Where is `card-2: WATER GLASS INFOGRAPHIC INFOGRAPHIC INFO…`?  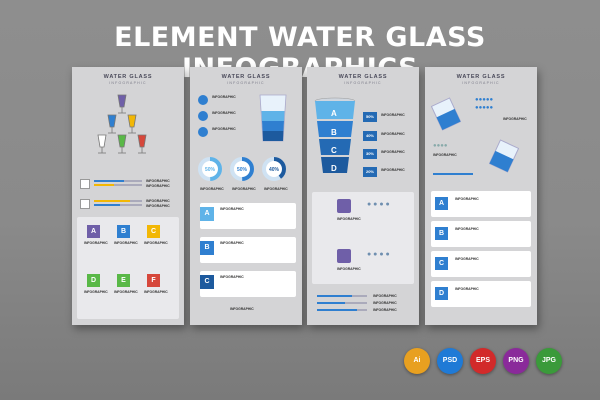
card-2: WATER GLASS INFOGRAPHIC INFOGRAPHIC INFO… is located at coordinates (246, 196).